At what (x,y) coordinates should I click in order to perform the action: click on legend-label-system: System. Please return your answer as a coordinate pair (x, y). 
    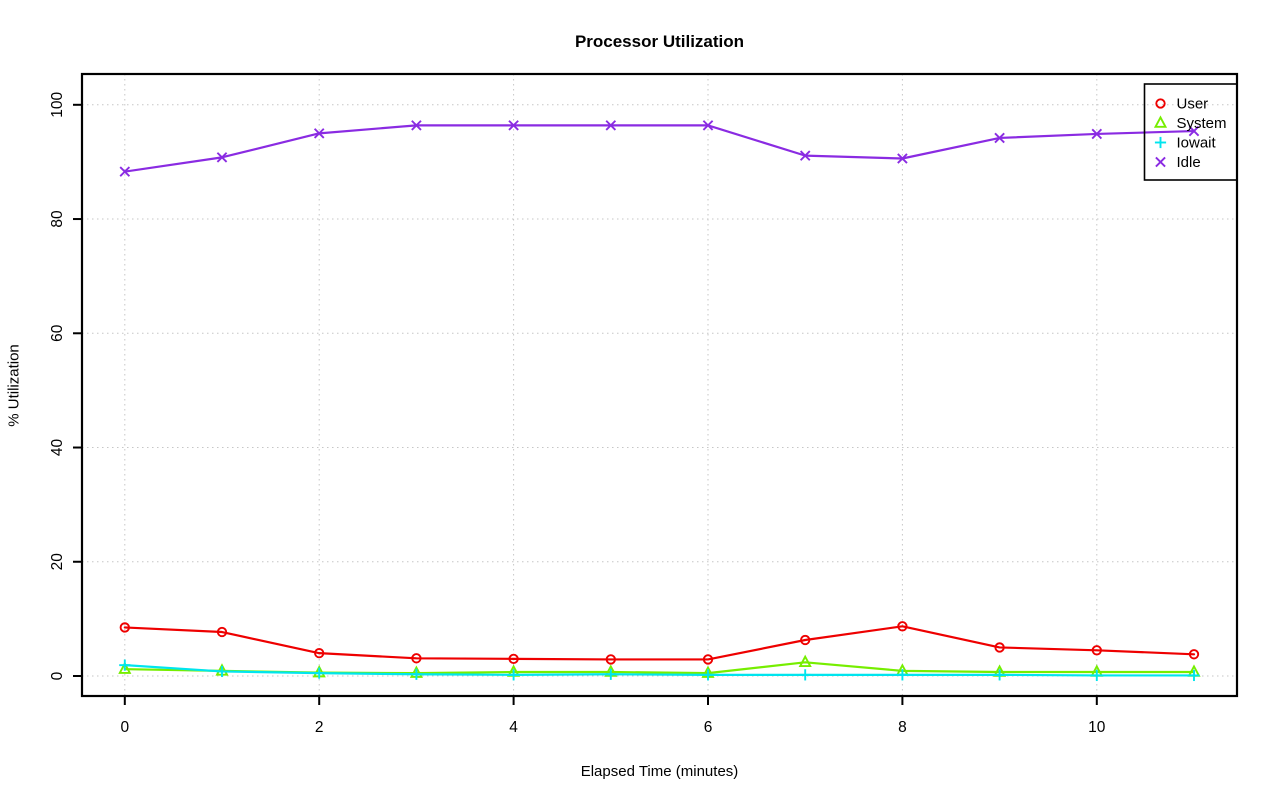
    Looking at the image, I should click on (1202, 123).